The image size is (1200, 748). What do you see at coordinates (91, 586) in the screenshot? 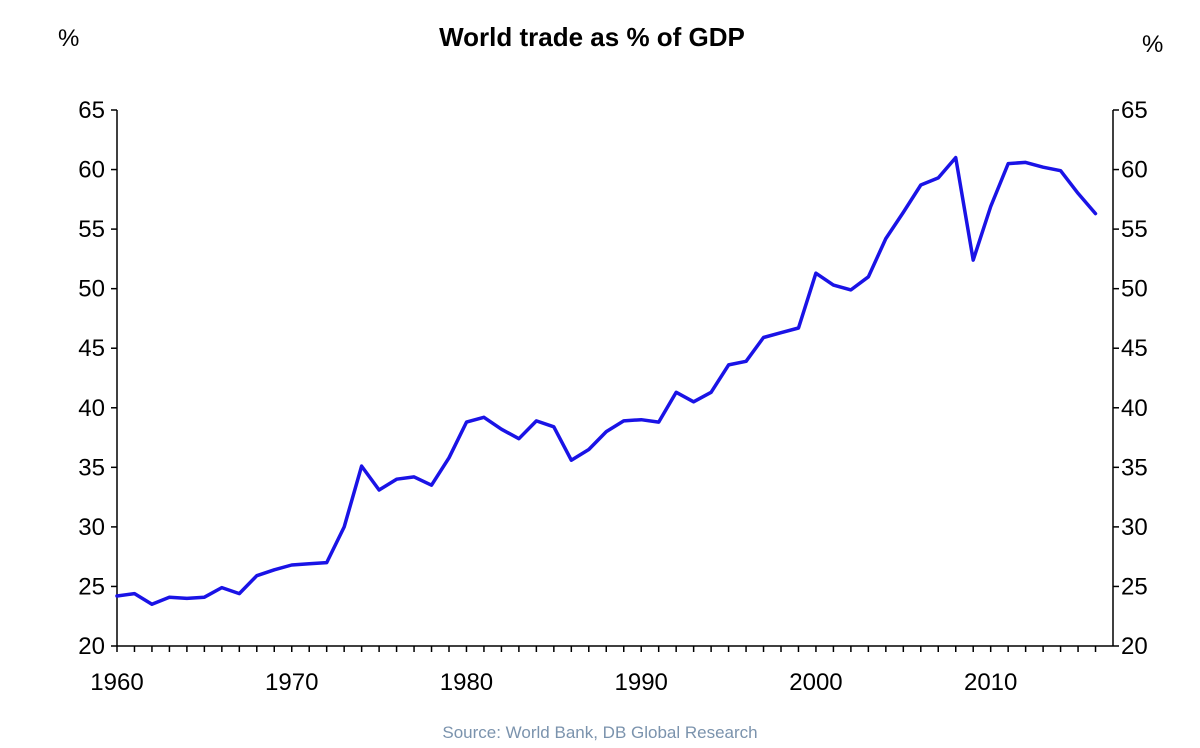
I see `left-y-tick-label-25: 25` at bounding box center [91, 586].